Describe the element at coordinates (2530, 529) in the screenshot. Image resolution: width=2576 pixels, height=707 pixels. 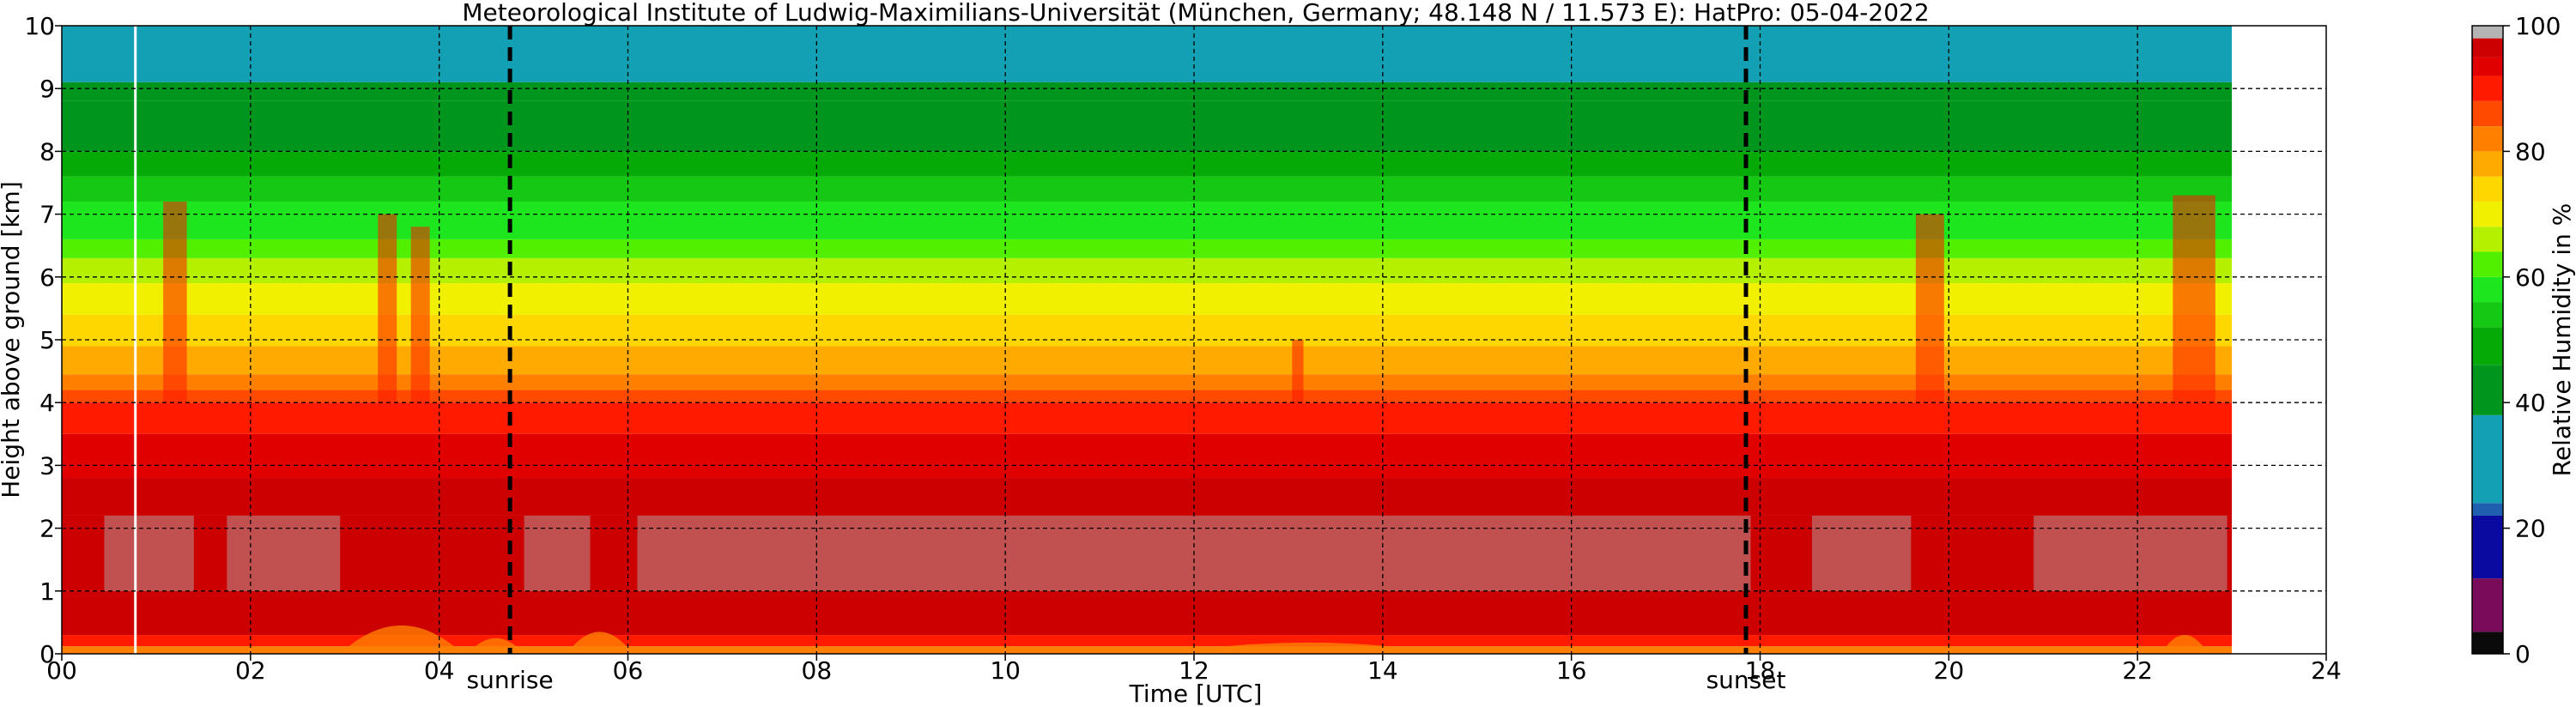
I see `colorbar-tick-label: 20` at that location.